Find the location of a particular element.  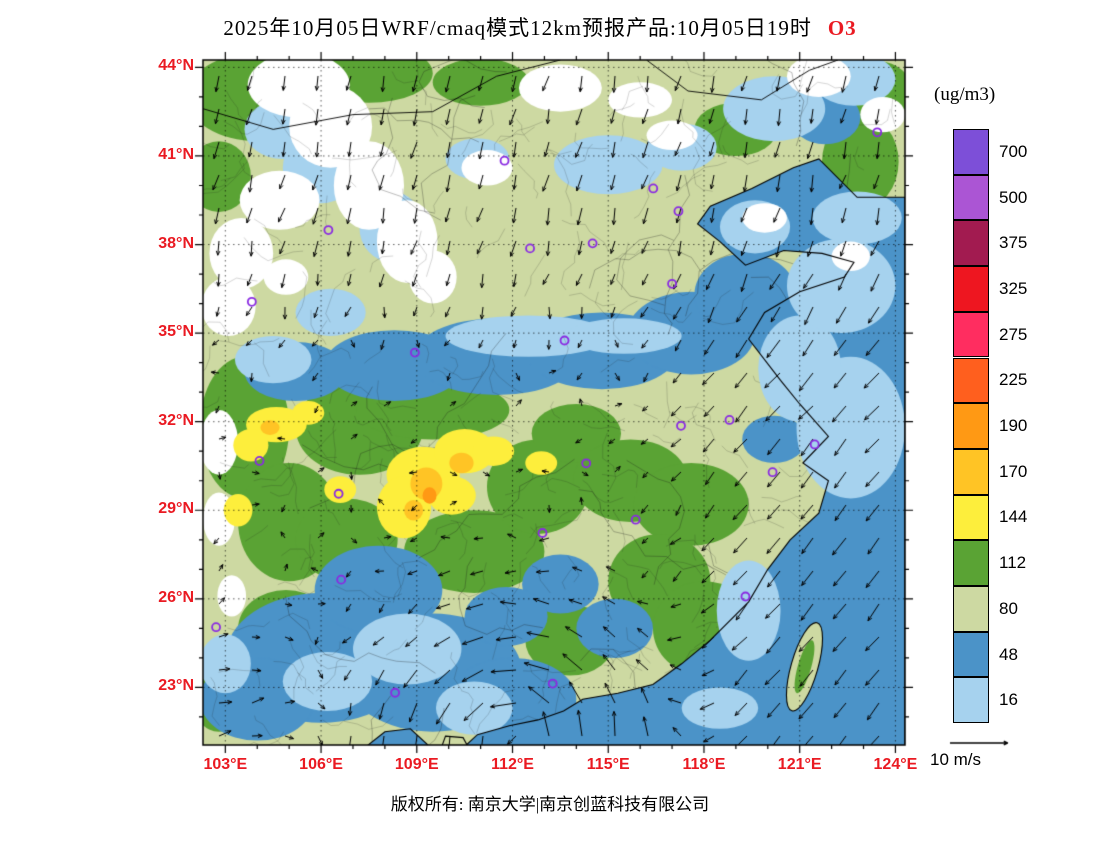

lat-tick-label: 38°N is located at coordinates (176, 243).